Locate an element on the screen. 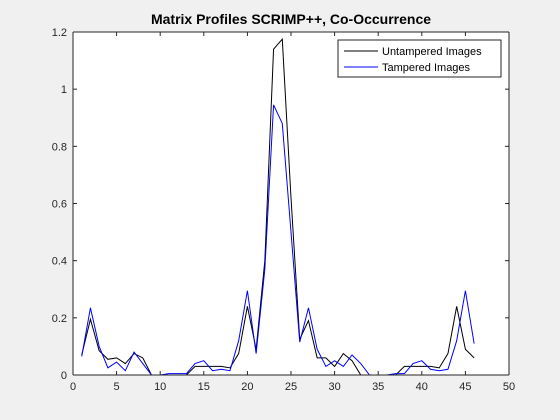 This screenshot has height=420, width=560. chart-title: Matrix Profiles SCRIMP++, Co-Occurrence is located at coordinates (291, 19).